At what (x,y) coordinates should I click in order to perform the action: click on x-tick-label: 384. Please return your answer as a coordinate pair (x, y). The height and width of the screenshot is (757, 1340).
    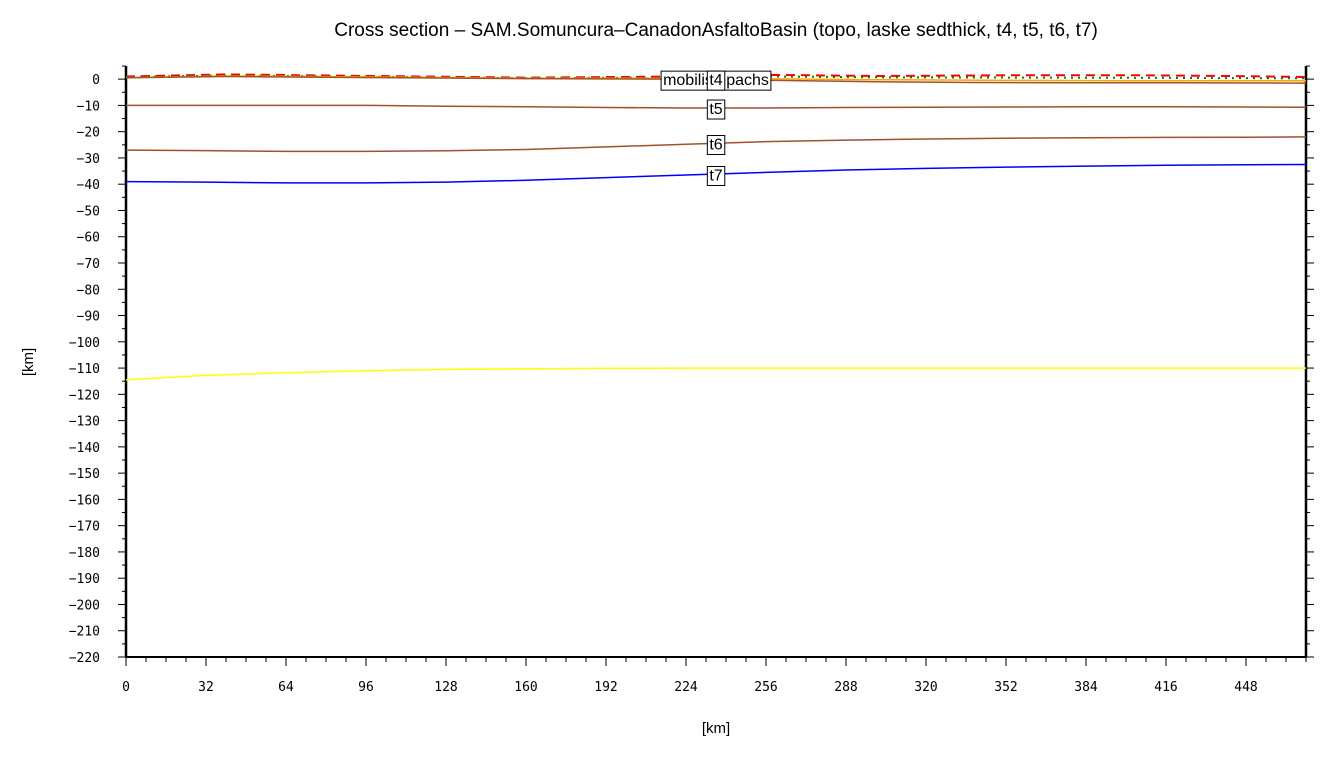
    Looking at the image, I should click on (1086, 687).